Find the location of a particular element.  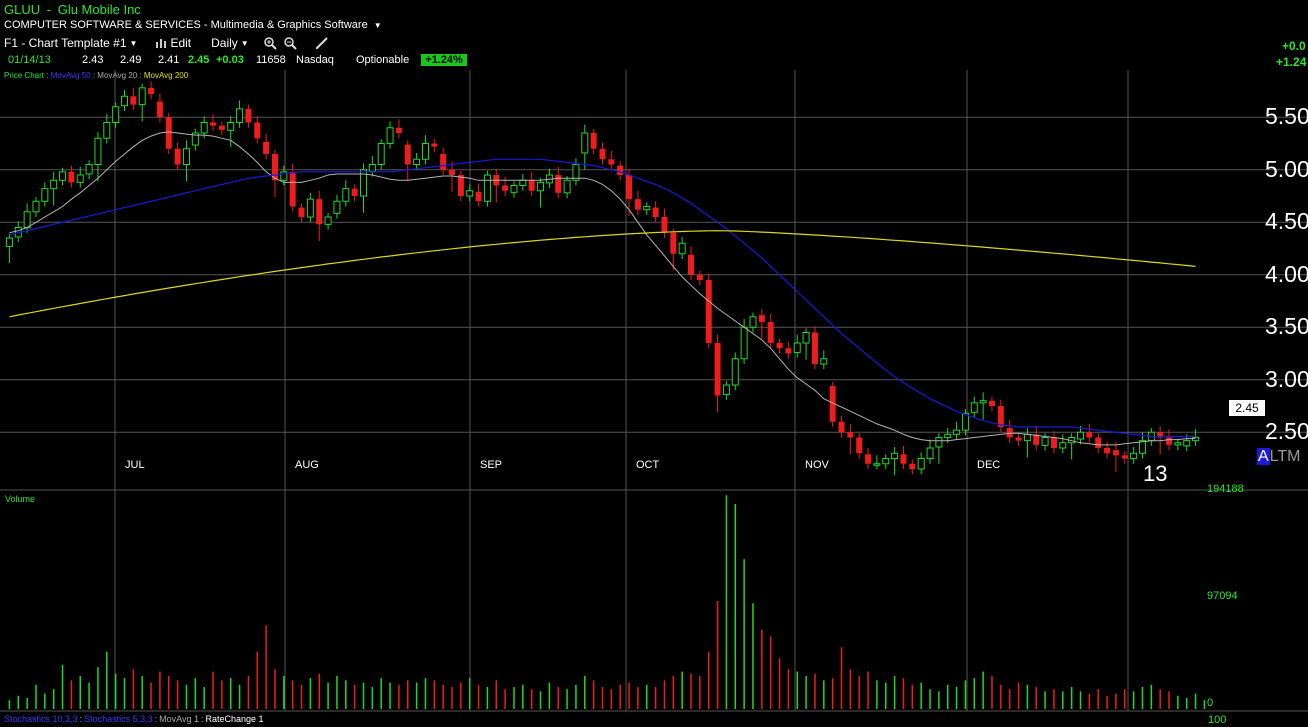

quote-open: 2.43 is located at coordinates (93, 60).